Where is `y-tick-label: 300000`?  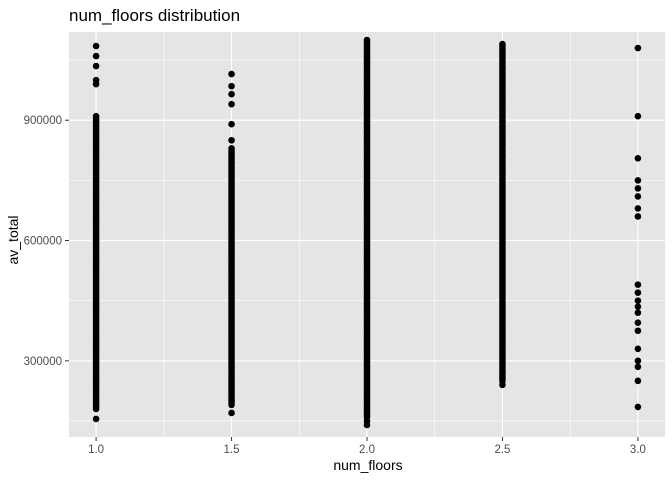
y-tick-label: 300000 is located at coordinates (43, 362).